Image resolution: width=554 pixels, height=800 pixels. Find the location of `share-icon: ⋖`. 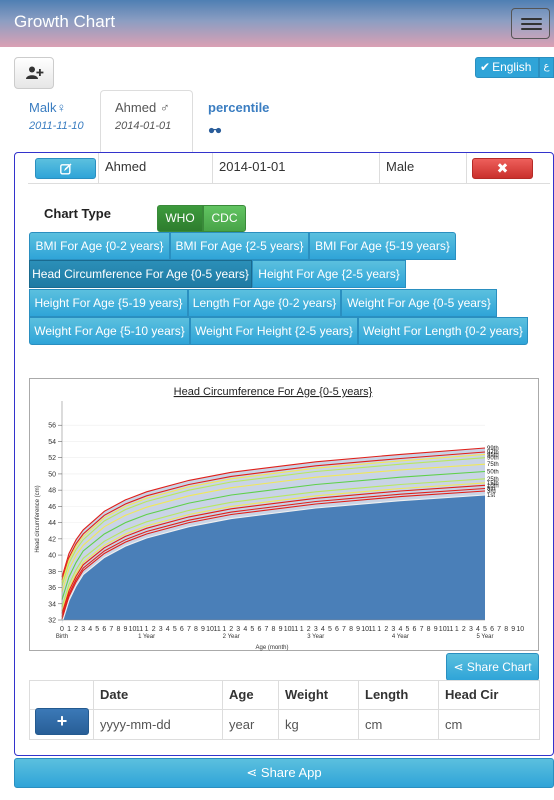

share-icon: ⋖ is located at coordinates (252, 772).